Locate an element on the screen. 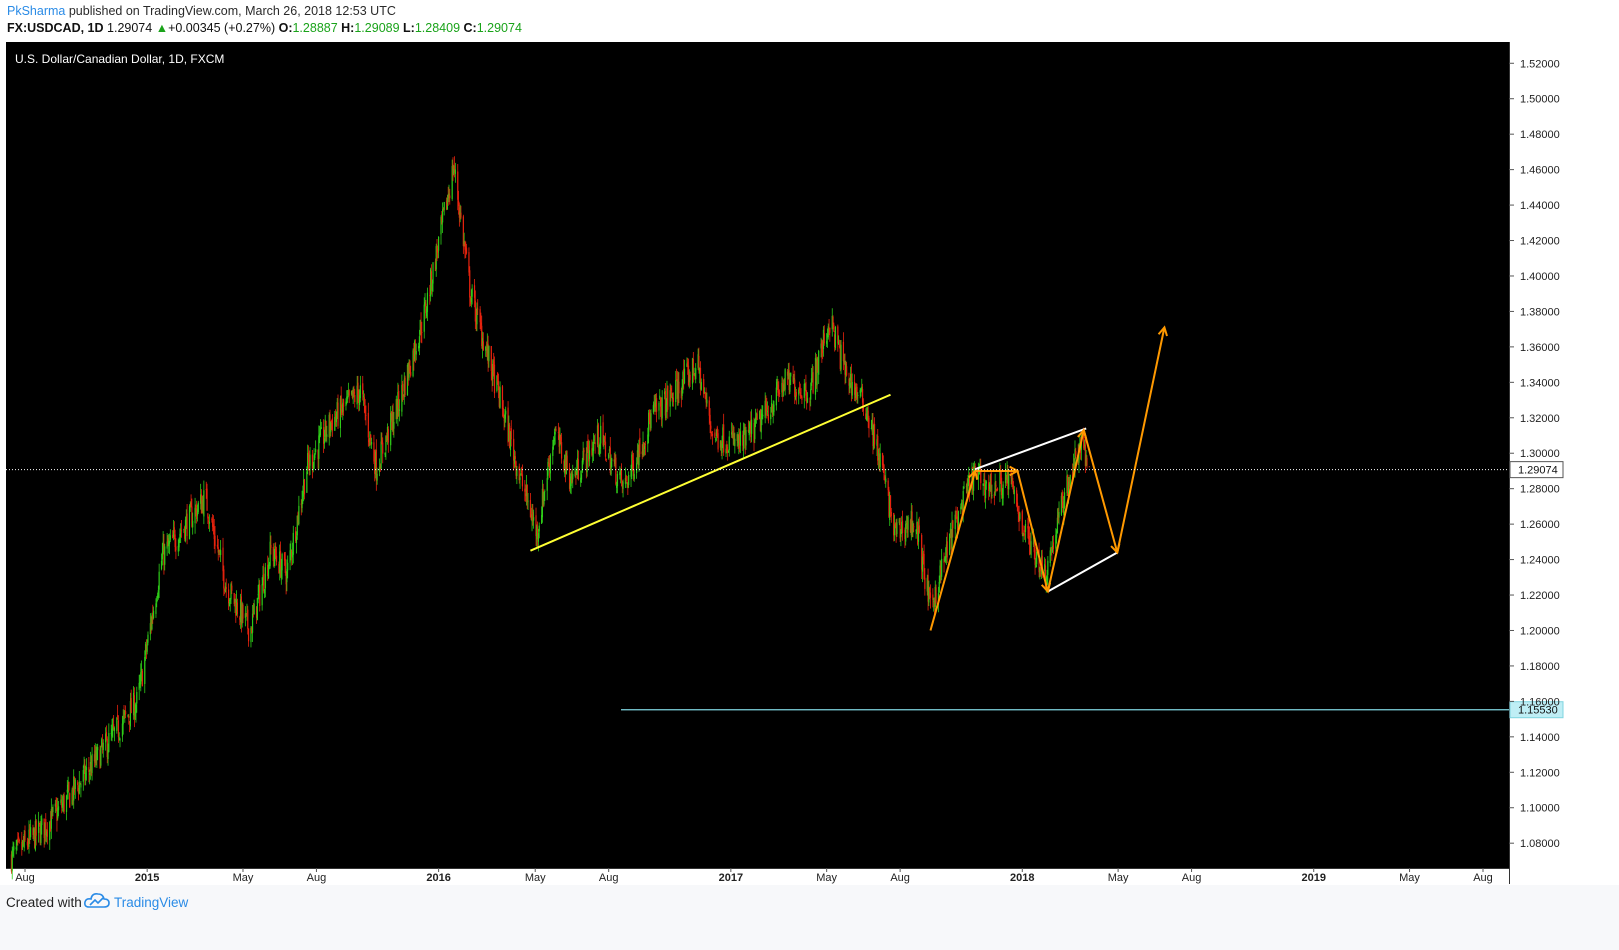  low-label: L: is located at coordinates (409, 28).